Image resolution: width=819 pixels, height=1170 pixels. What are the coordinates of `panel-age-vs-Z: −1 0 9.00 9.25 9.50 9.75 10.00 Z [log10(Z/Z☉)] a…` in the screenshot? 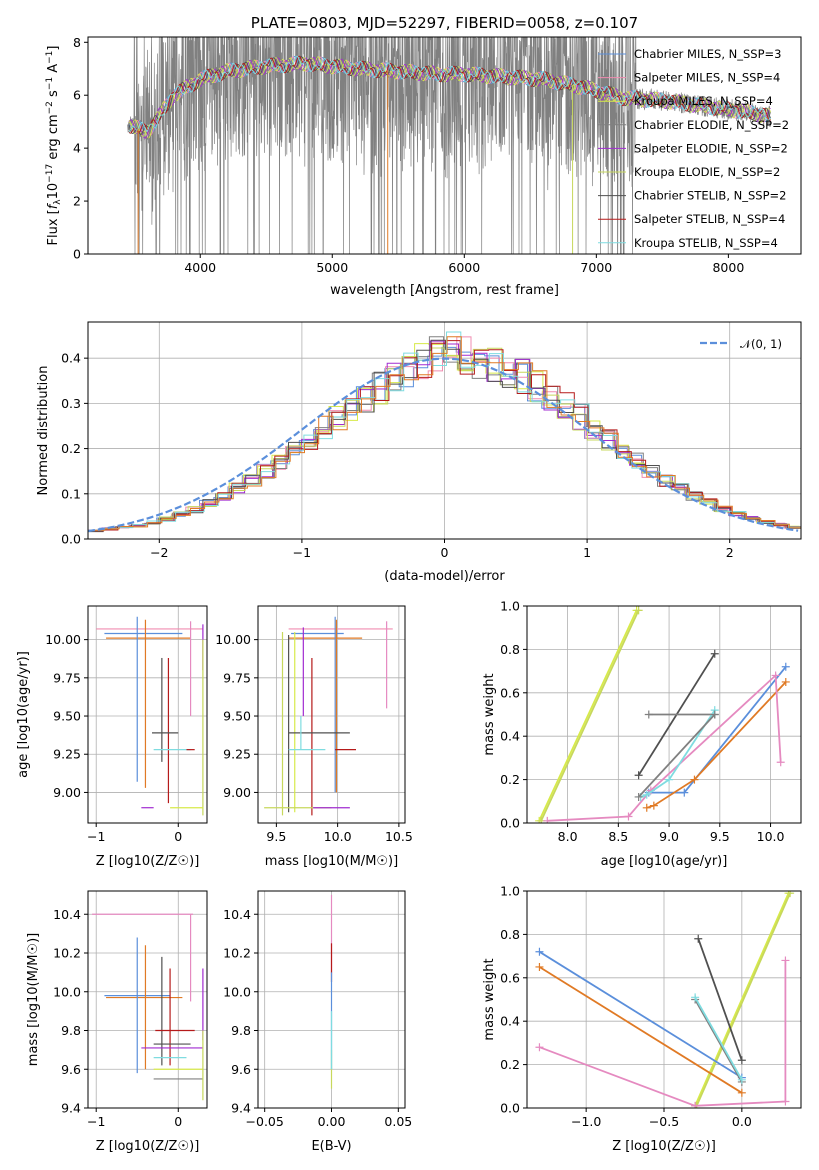 It's located at (112, 737).